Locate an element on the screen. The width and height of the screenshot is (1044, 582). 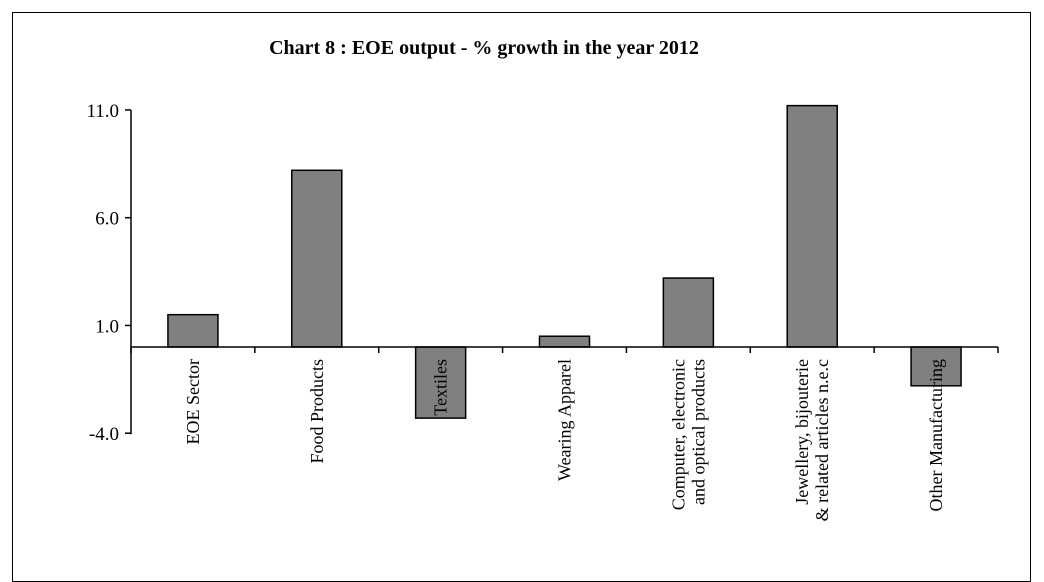
x-tick-label: Textiles is located at coordinates (441, 387).